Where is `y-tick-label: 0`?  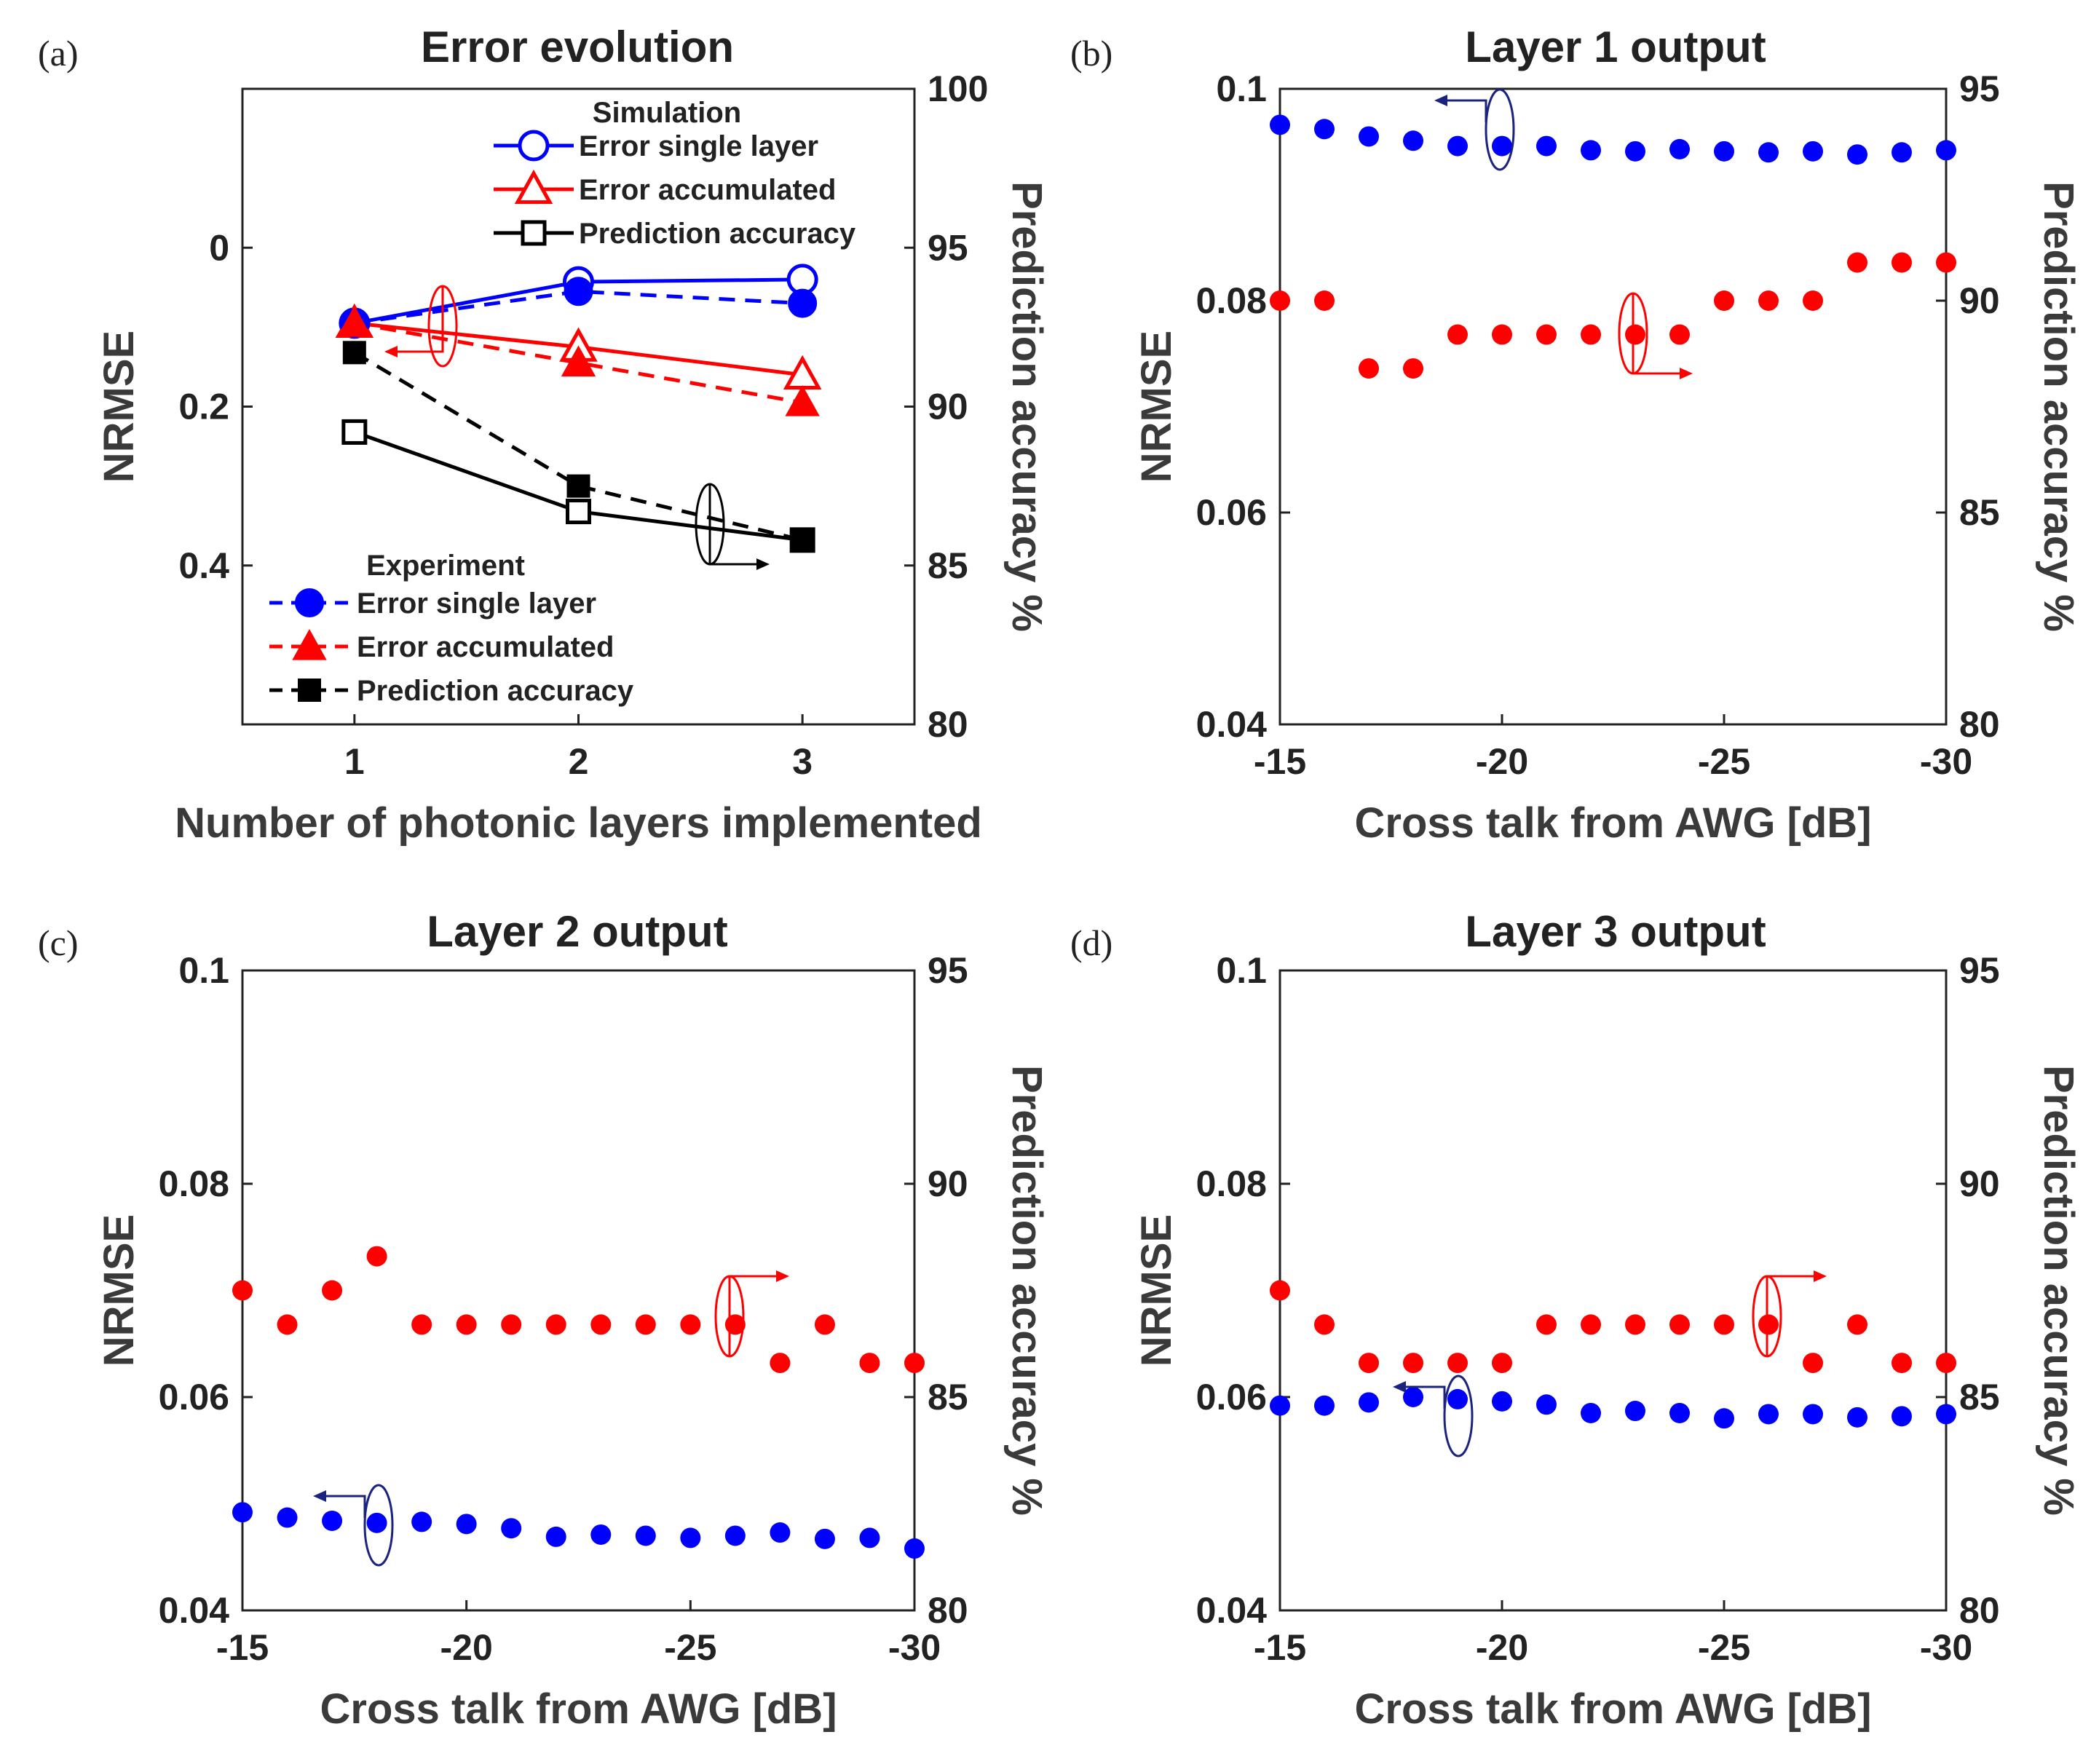
y-tick-label: 0 is located at coordinates (219, 248).